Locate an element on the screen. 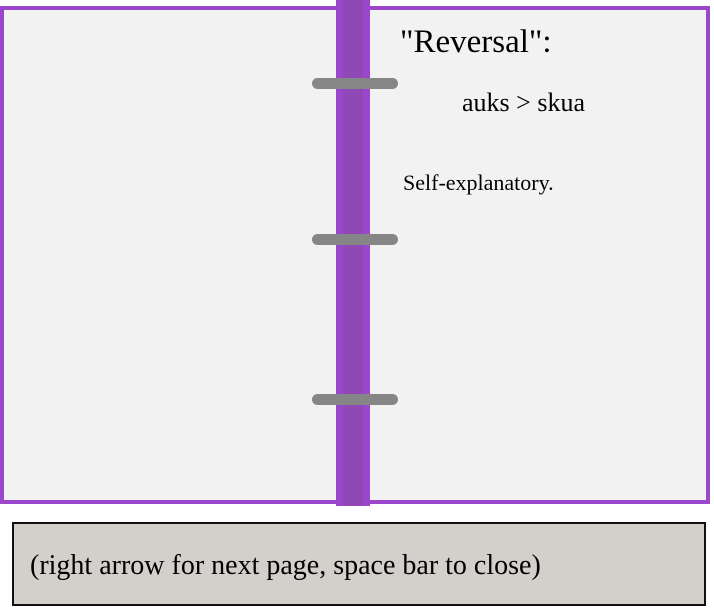  entry-title: "Reversal": is located at coordinates (476, 42).